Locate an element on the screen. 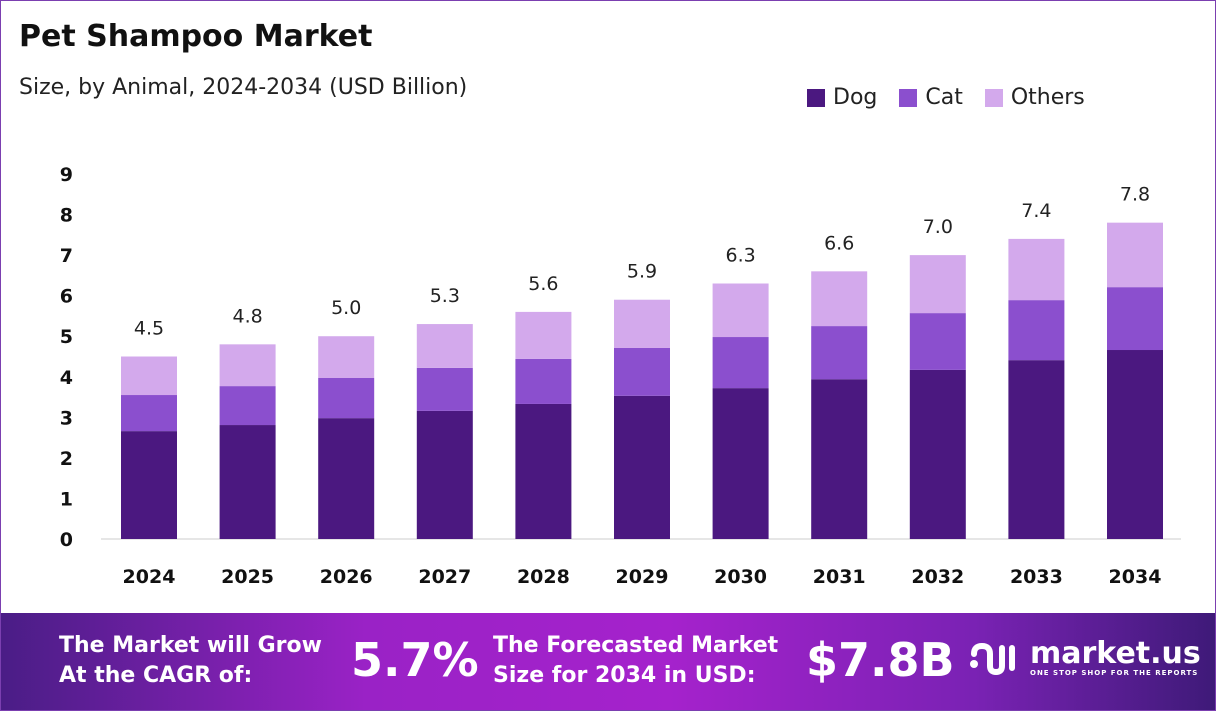 Image resolution: width=1216 pixels, height=711 pixels. legend-label: Dog is located at coordinates (855, 97).